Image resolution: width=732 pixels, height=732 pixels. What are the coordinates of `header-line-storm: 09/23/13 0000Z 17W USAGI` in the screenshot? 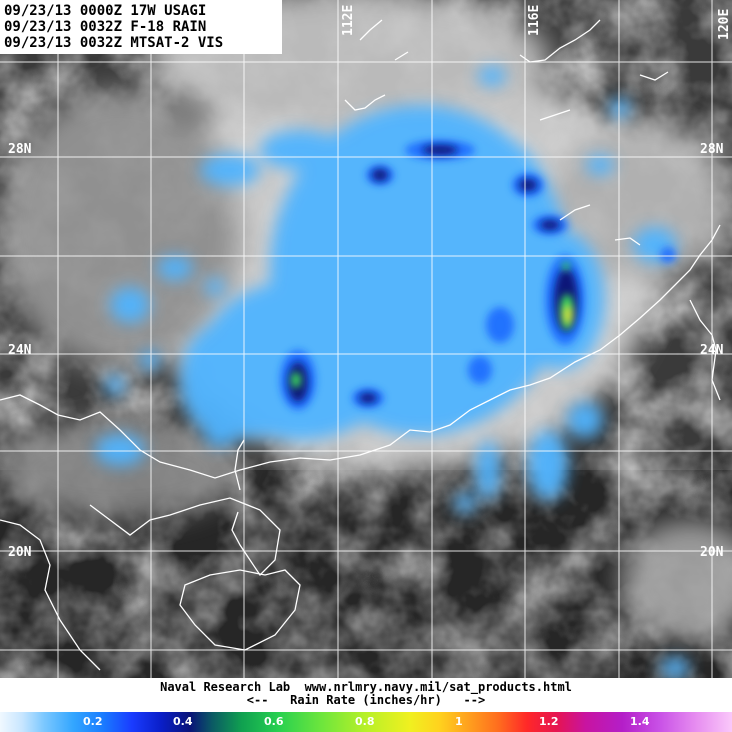 It's located at (105, 11).